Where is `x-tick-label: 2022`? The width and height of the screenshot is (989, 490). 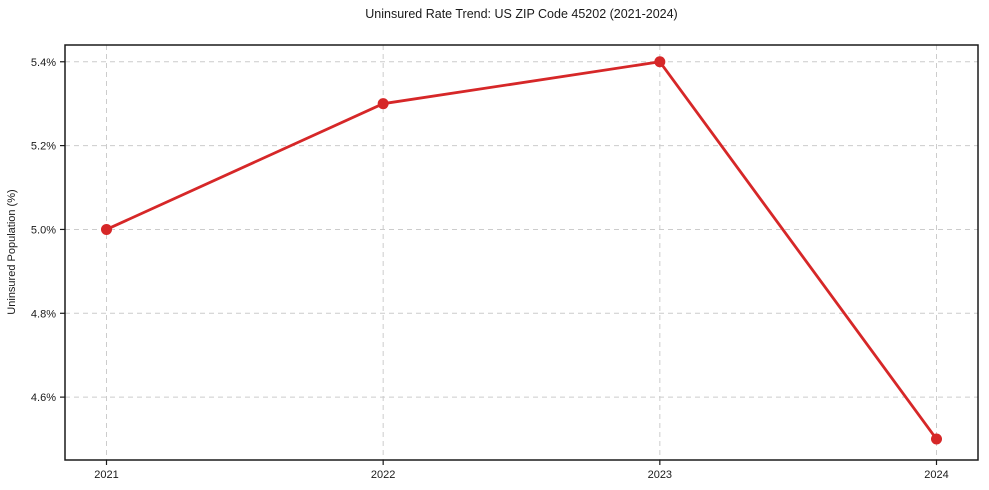
x-tick-label: 2022 is located at coordinates (383, 475).